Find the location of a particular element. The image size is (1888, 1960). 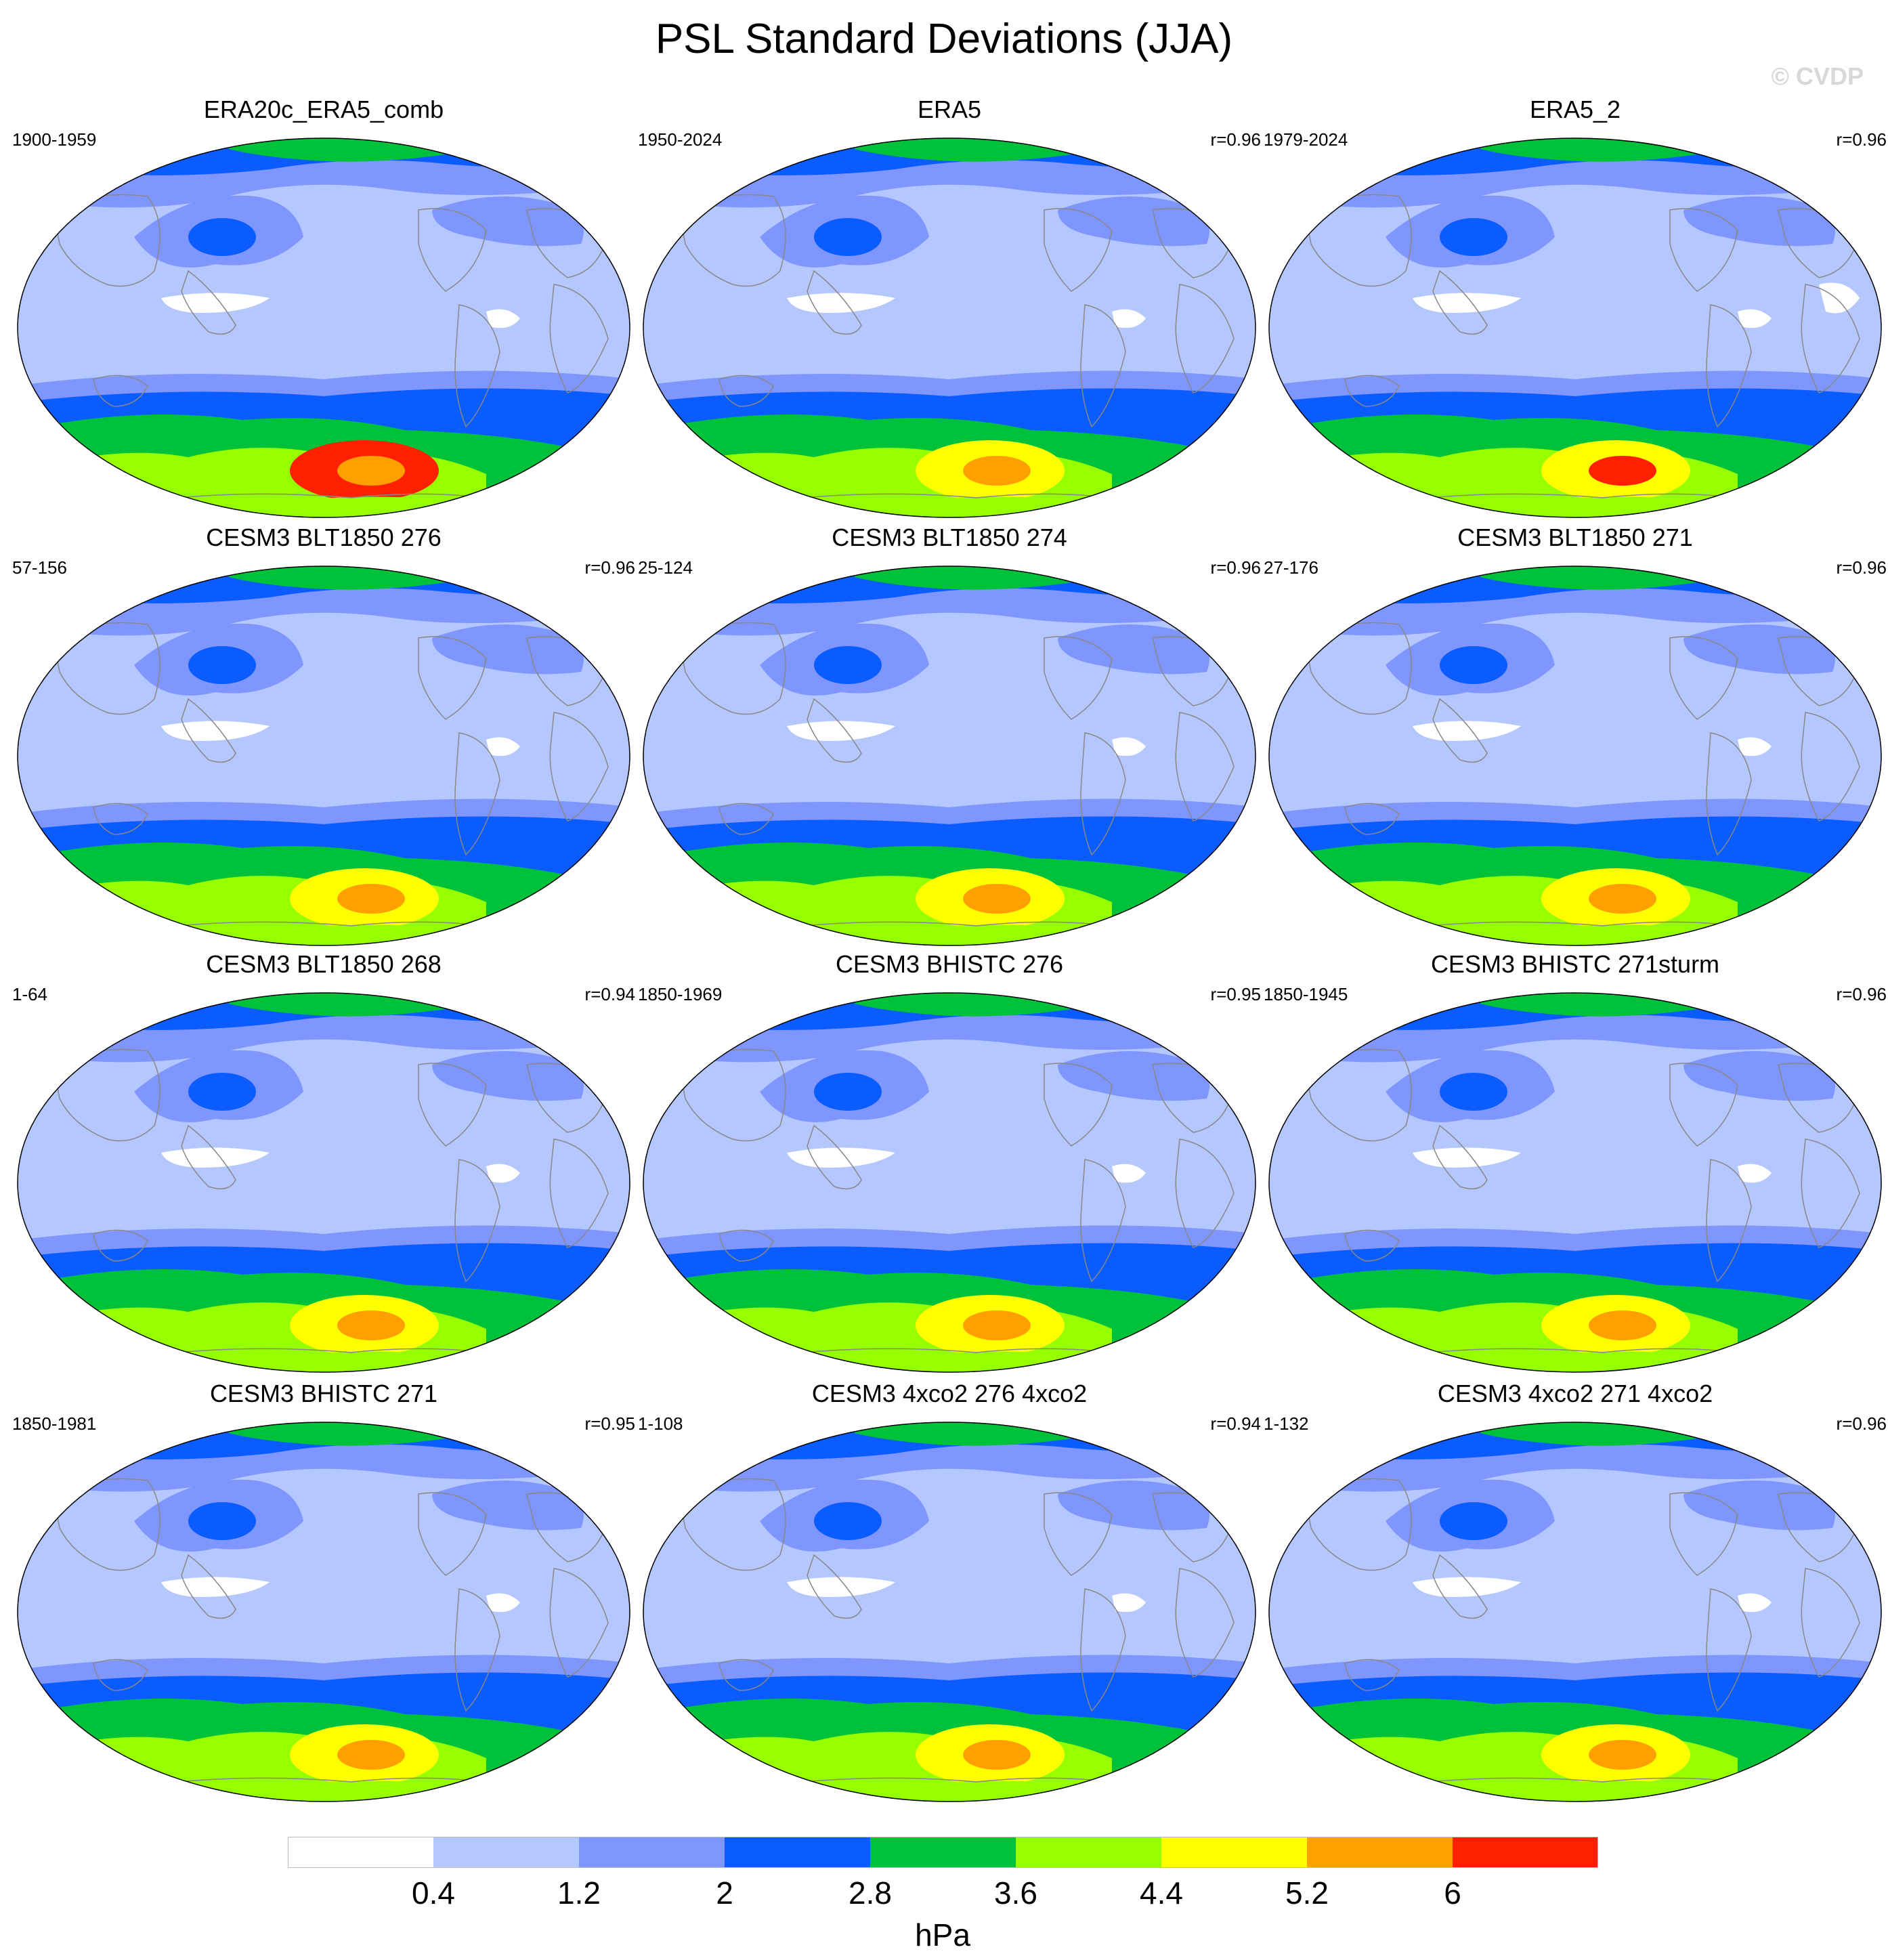

map-panel: CESM3 4xco2 276 4xco2 1-108 r=0.94 is located at coordinates (950, 1592).